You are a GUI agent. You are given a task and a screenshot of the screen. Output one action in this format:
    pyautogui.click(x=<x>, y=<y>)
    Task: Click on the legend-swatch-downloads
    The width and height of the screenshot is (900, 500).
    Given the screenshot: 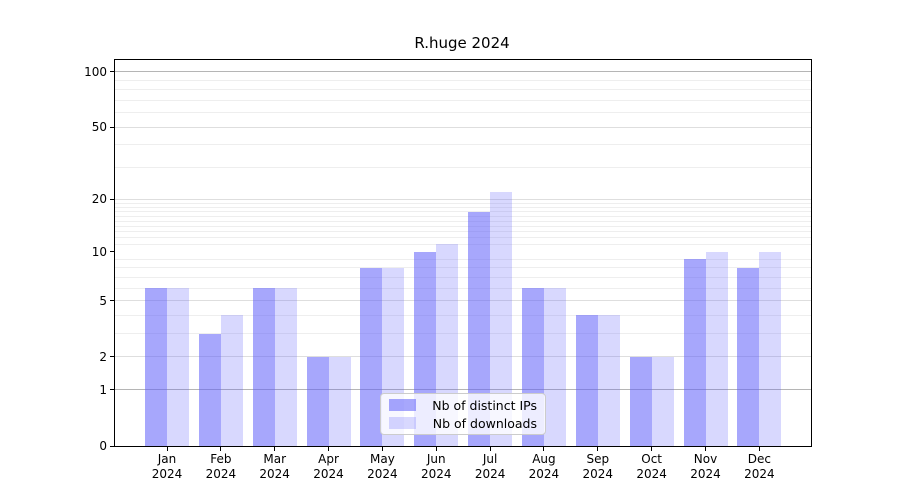 What is the action you would take?
    pyautogui.click(x=402, y=423)
    